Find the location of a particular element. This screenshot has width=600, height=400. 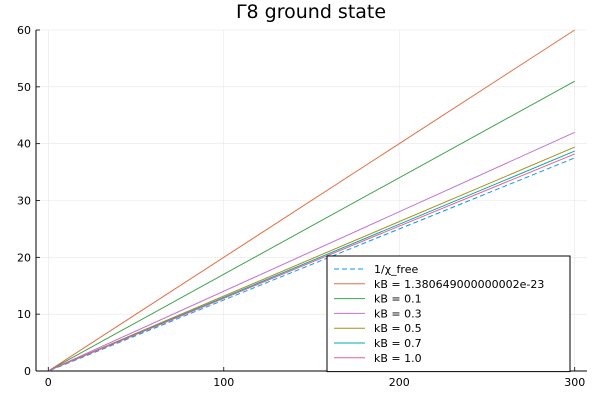

x-tick-label: 100 is located at coordinates (223, 382).